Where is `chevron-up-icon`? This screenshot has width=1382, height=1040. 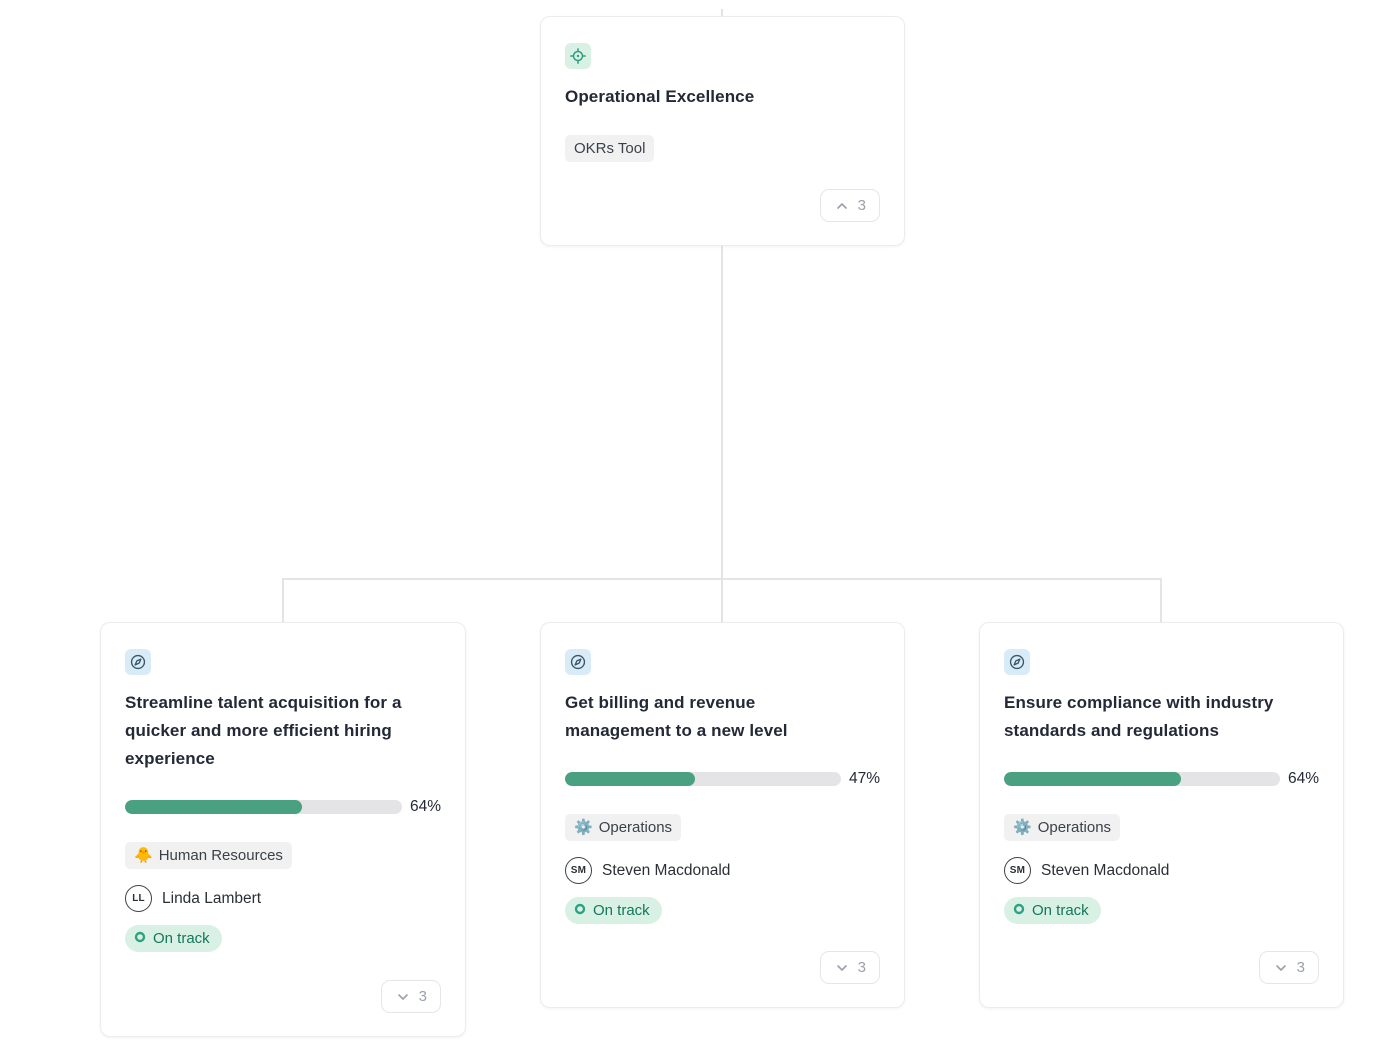
chevron-up-icon is located at coordinates (842, 206).